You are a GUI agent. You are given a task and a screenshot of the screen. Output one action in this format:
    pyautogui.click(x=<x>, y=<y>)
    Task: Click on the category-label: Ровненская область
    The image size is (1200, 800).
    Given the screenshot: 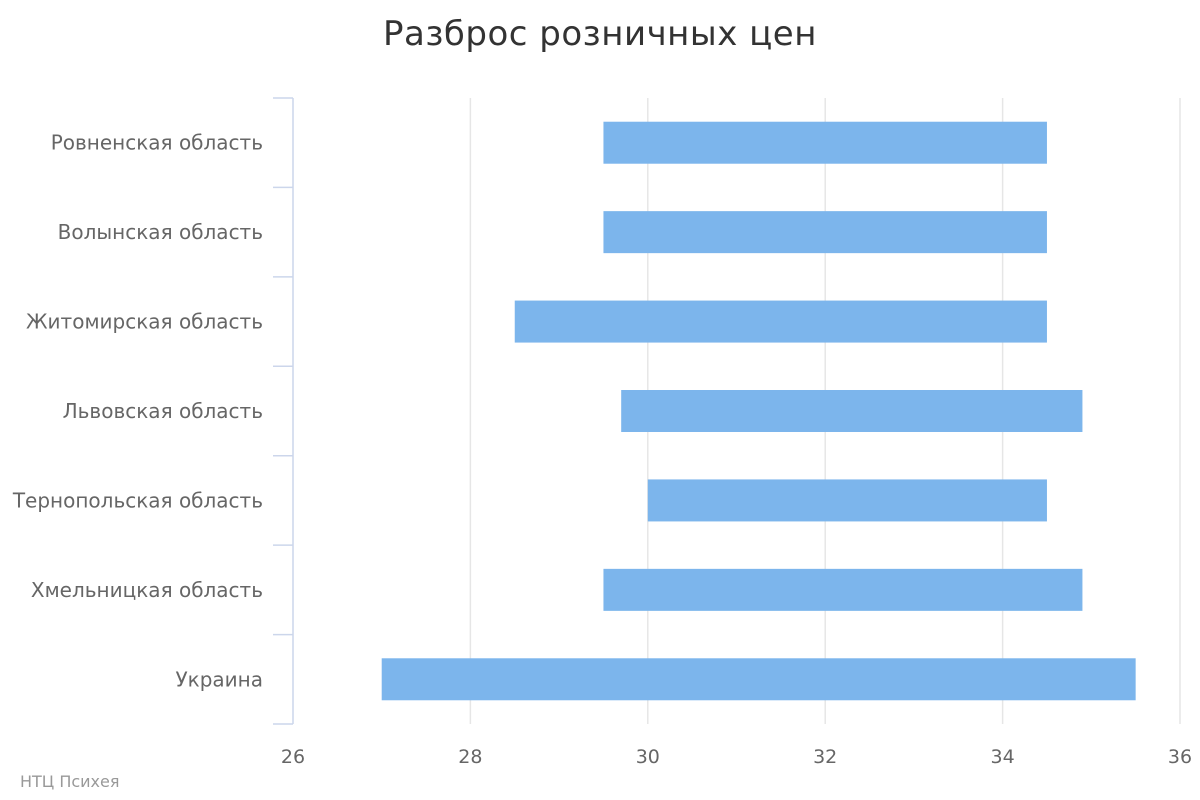 What is the action you would take?
    pyautogui.click(x=157, y=143)
    